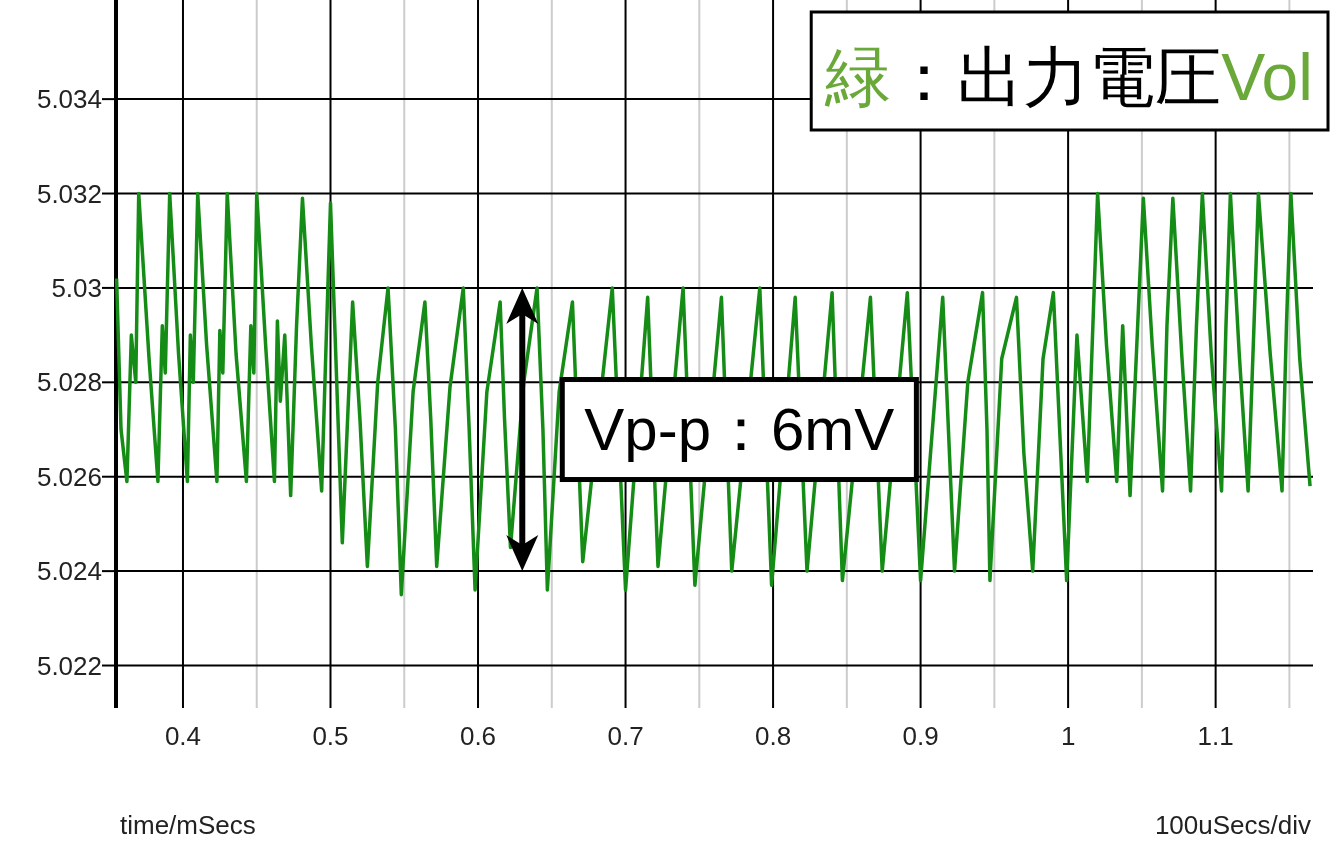  I want to click on y-tick-label: 5.026, so click(69, 476).